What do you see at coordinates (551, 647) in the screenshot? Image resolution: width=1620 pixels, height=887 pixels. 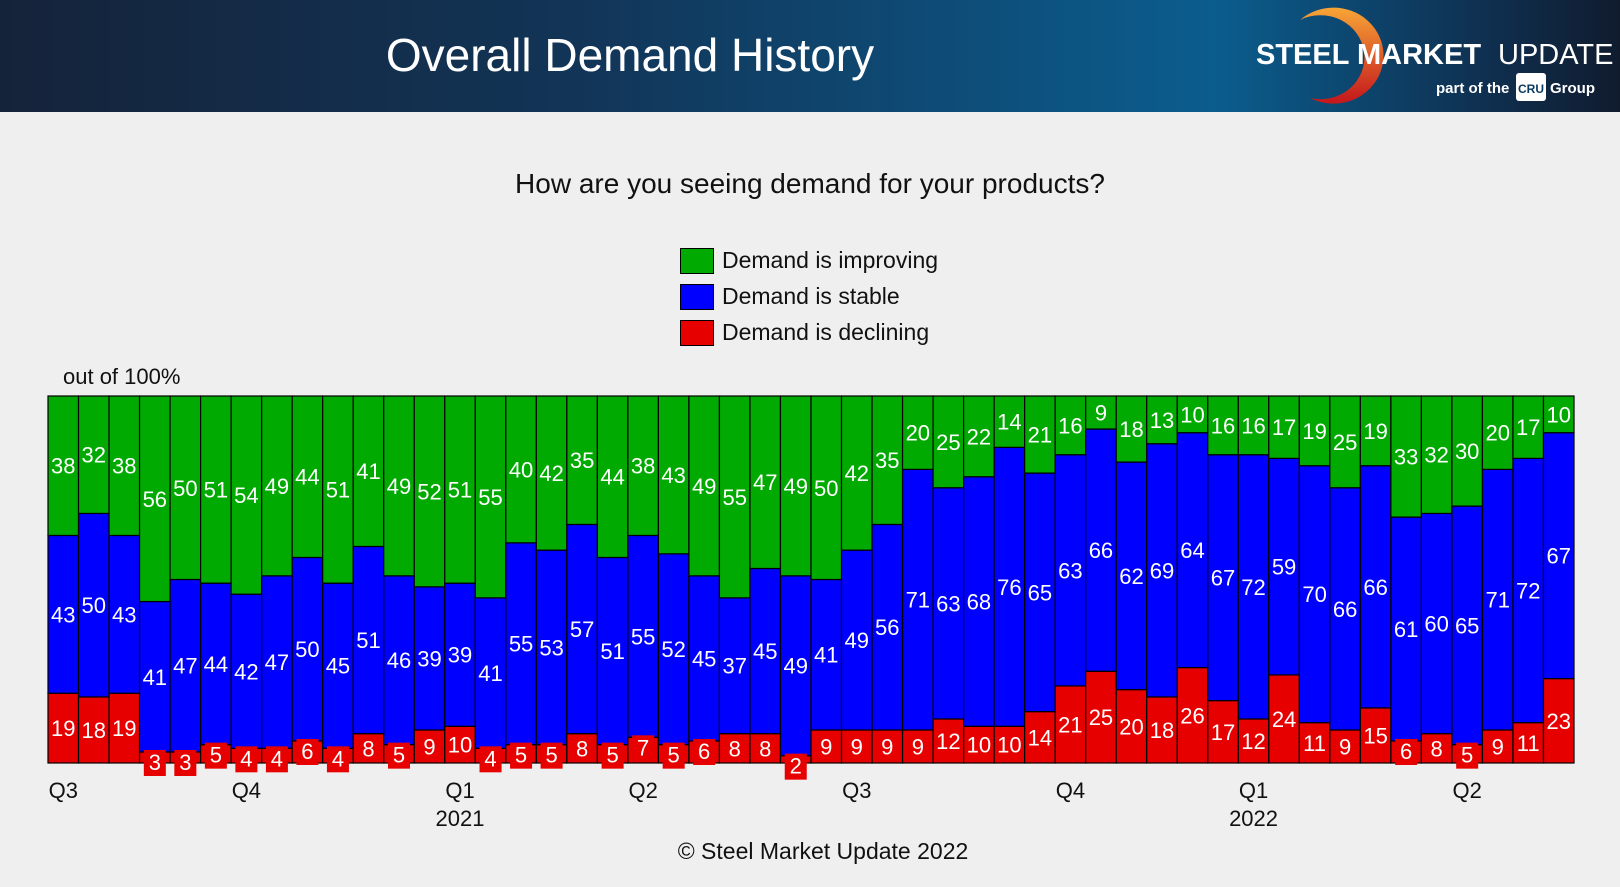 I see `data-label-stable: 53` at bounding box center [551, 647].